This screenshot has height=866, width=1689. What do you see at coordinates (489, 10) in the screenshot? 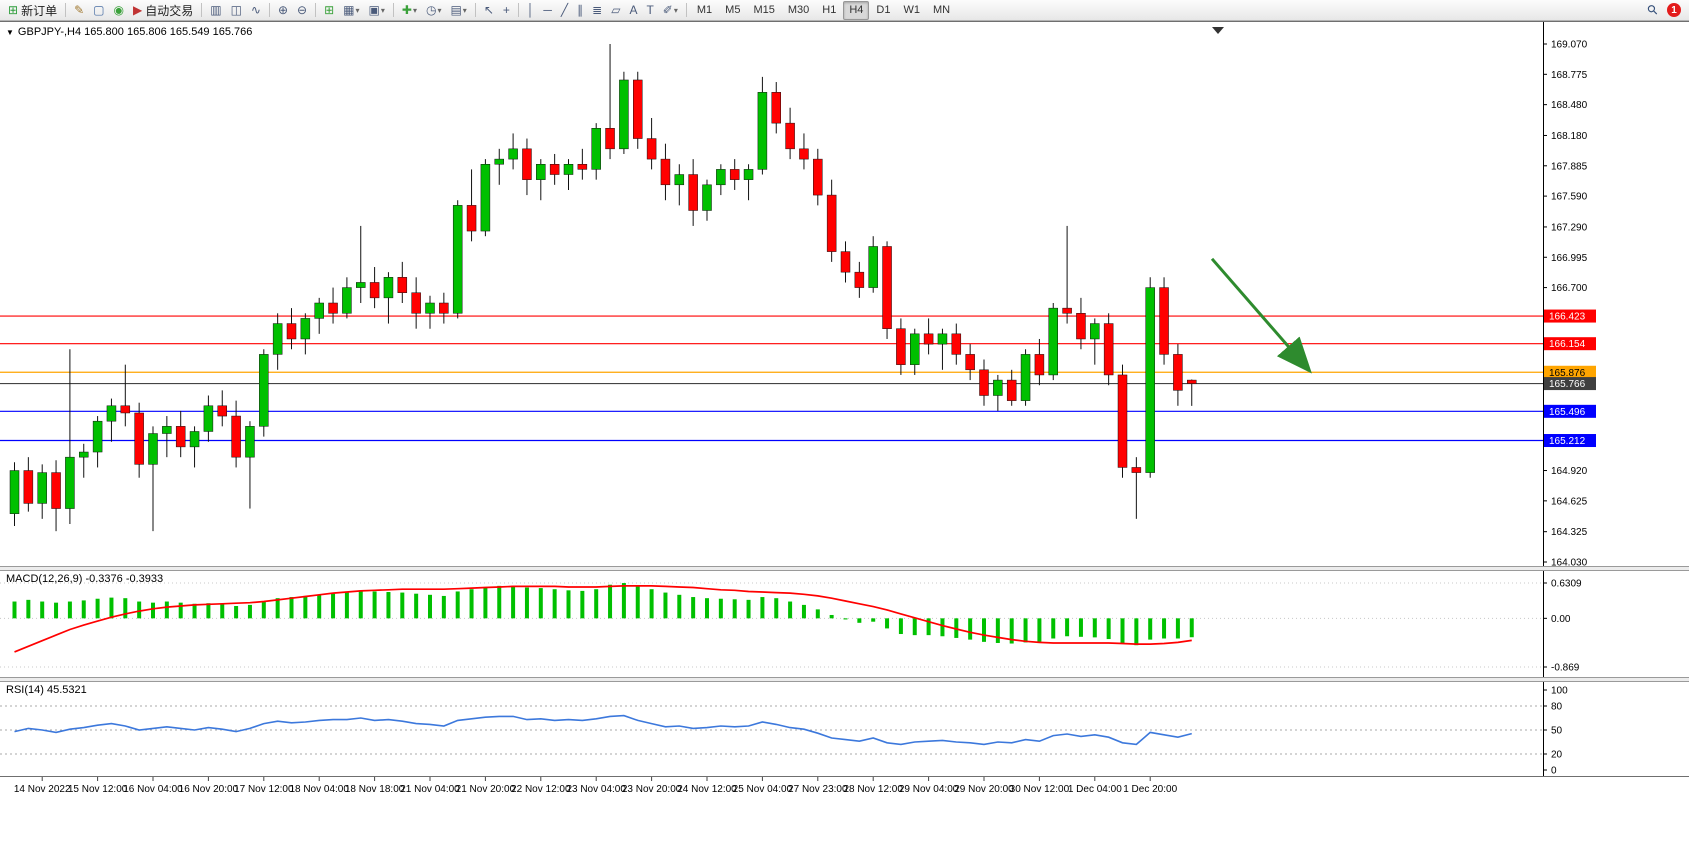
I see `cursor-button: ↖` at bounding box center [489, 10].